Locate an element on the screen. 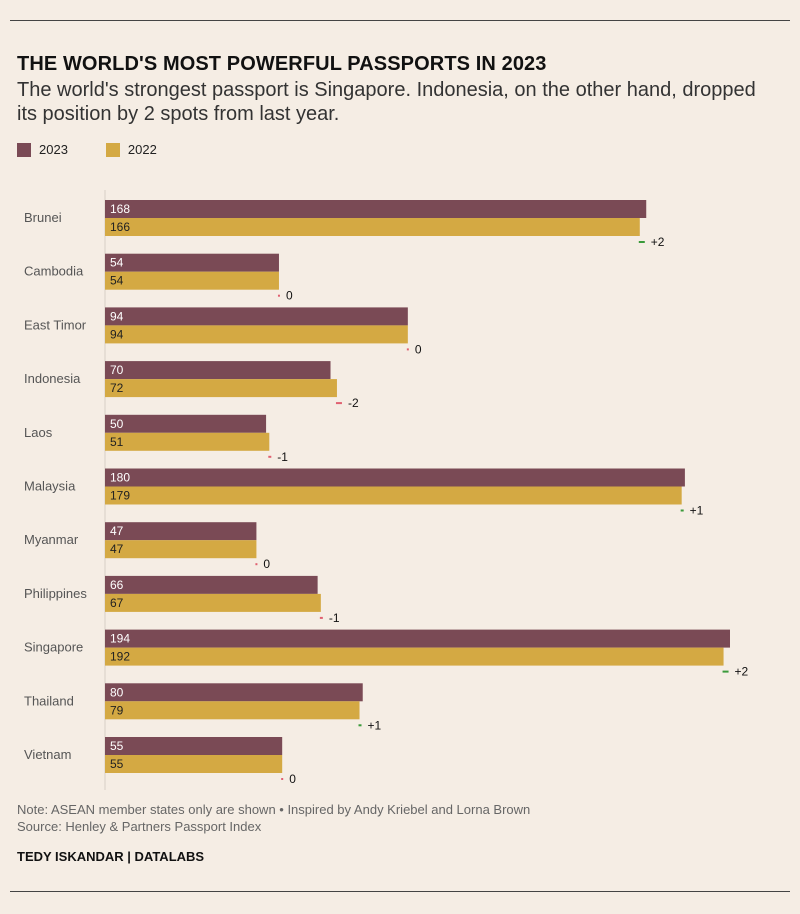  change-marker-myanmar is located at coordinates (256, 564).